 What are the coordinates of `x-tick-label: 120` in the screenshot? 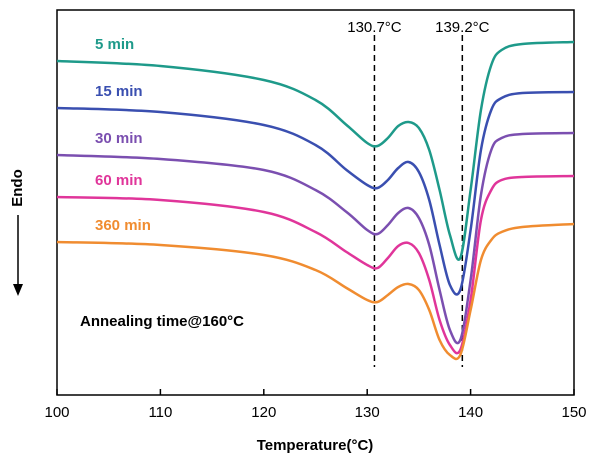 It's located at (263, 412).